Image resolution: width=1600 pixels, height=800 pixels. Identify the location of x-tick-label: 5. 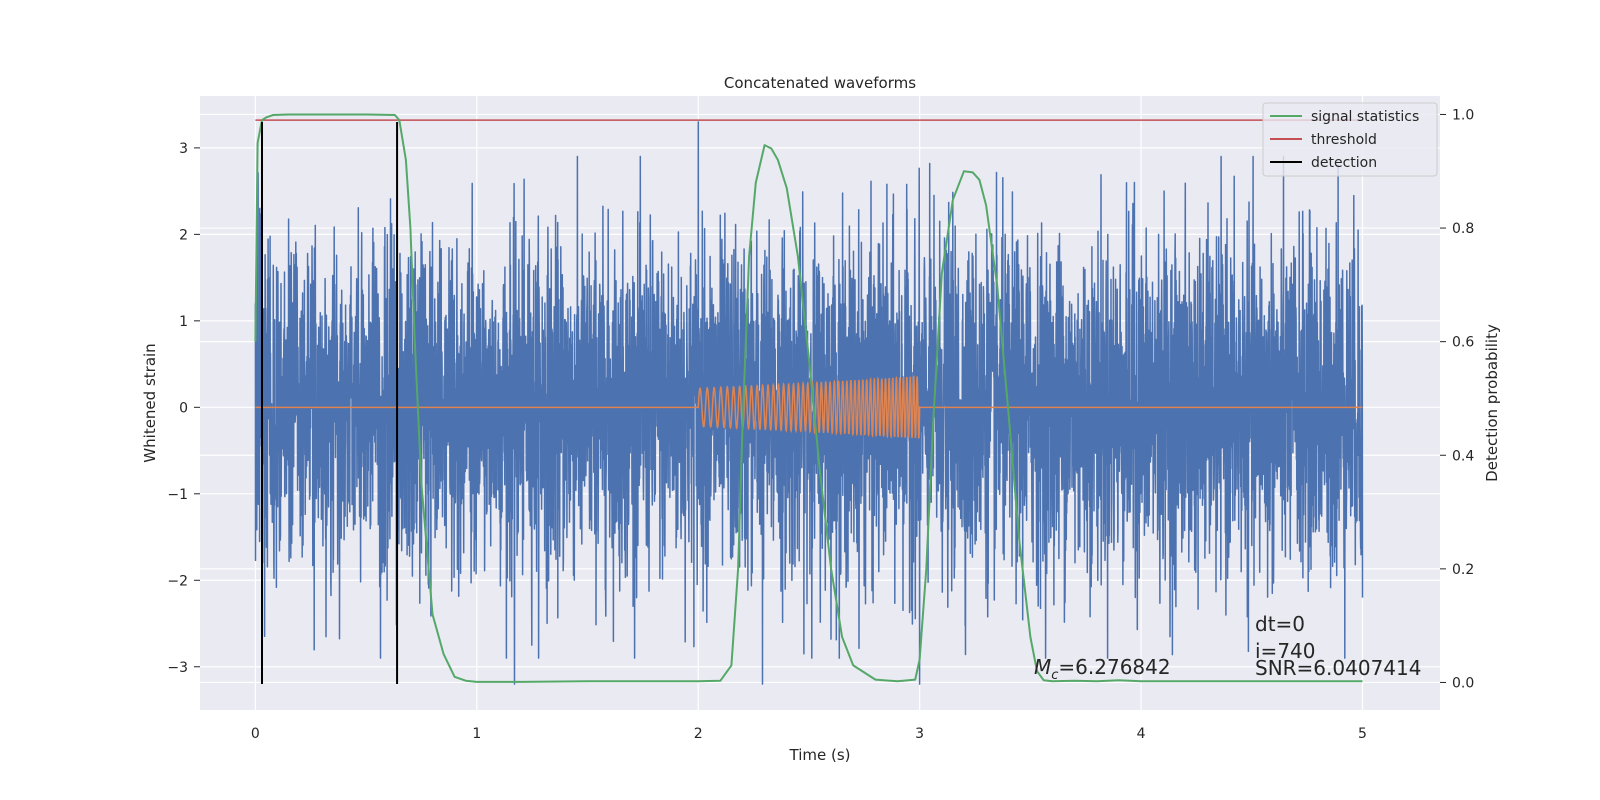
(1362, 734).